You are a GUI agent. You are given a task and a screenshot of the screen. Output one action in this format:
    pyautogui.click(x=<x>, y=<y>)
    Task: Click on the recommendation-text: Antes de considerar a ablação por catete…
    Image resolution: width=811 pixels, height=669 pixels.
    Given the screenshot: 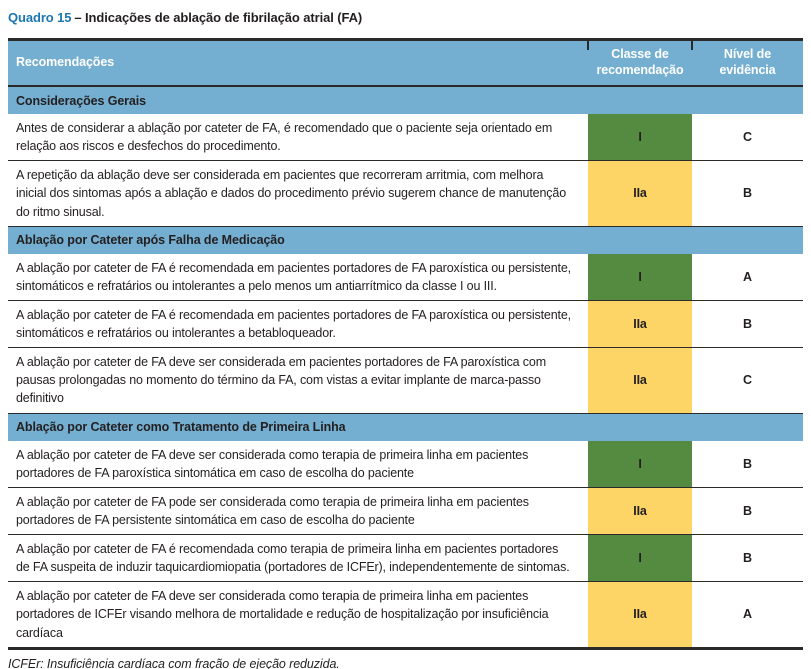 What is the action you would take?
    pyautogui.click(x=298, y=138)
    